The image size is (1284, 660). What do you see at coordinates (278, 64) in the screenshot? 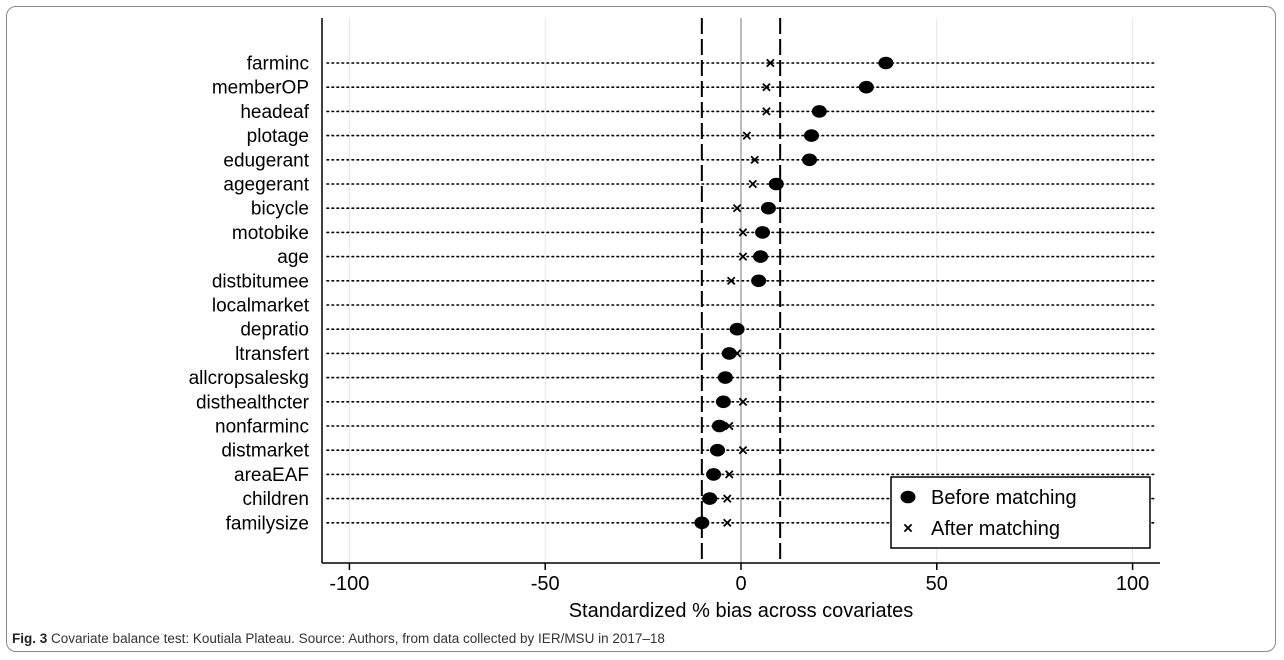
I see `category-label: farminc` at bounding box center [278, 64].